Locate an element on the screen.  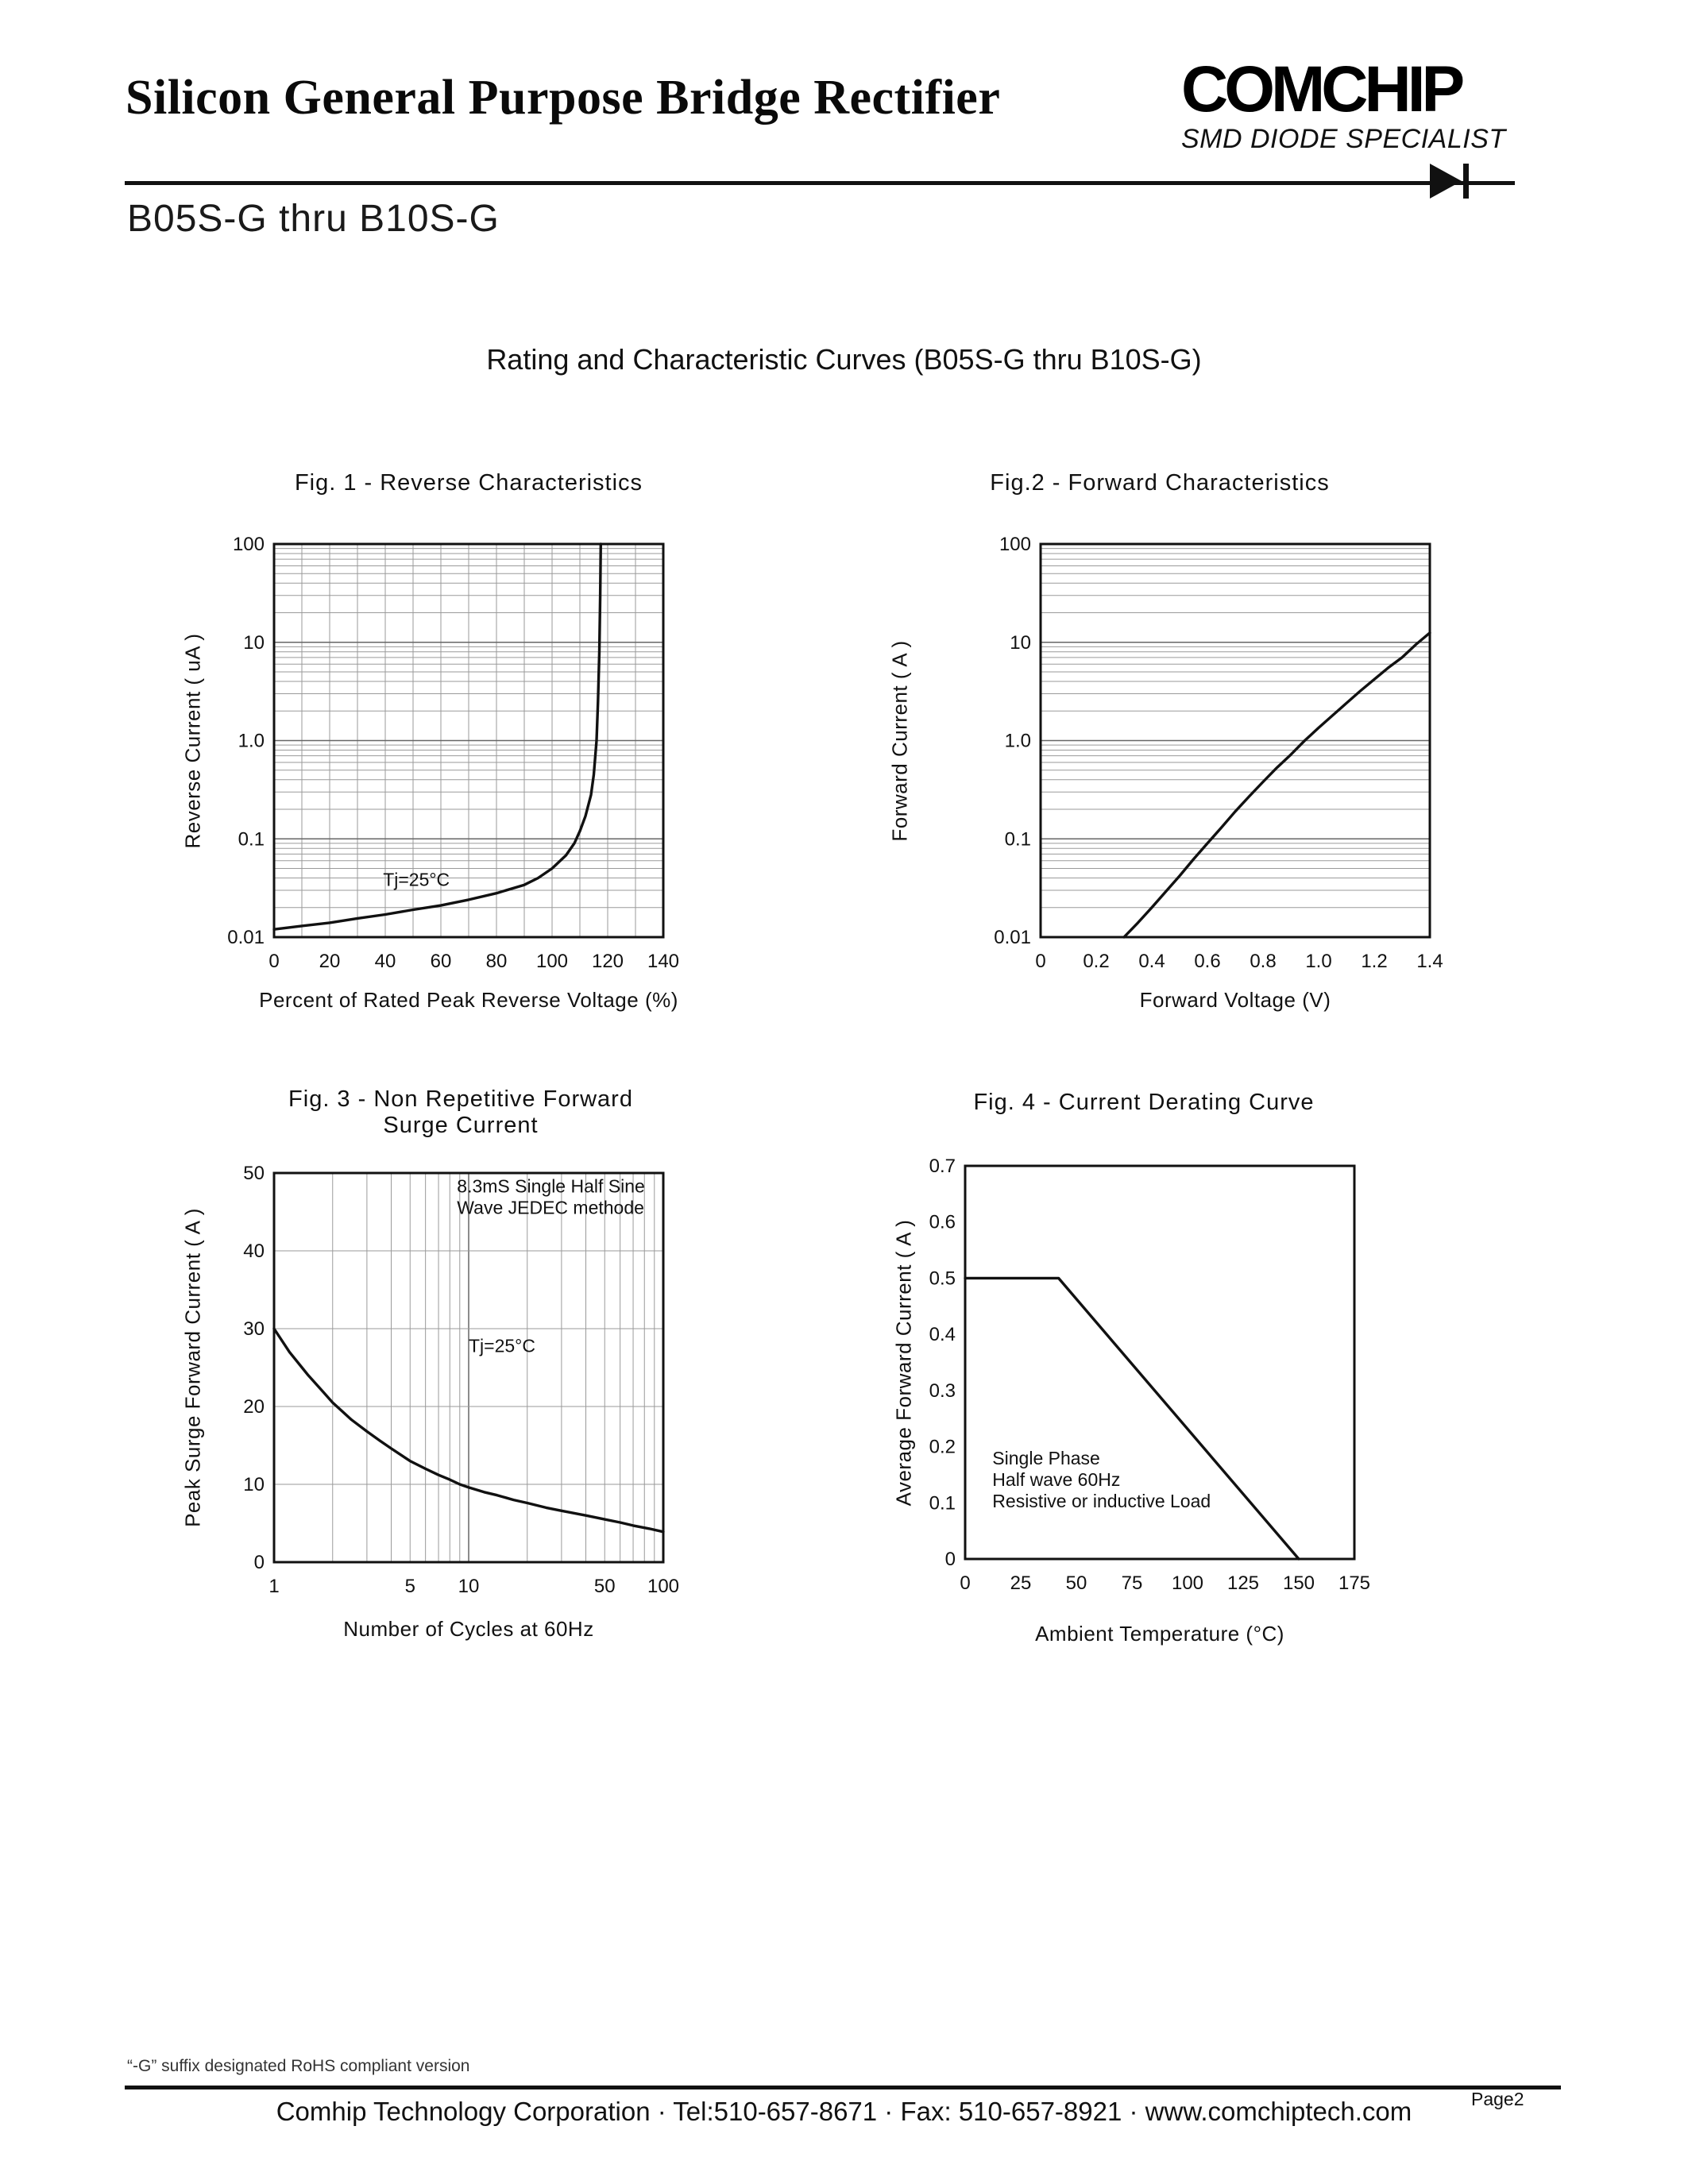
svg-text: 25 is located at coordinates (1021, 1583).